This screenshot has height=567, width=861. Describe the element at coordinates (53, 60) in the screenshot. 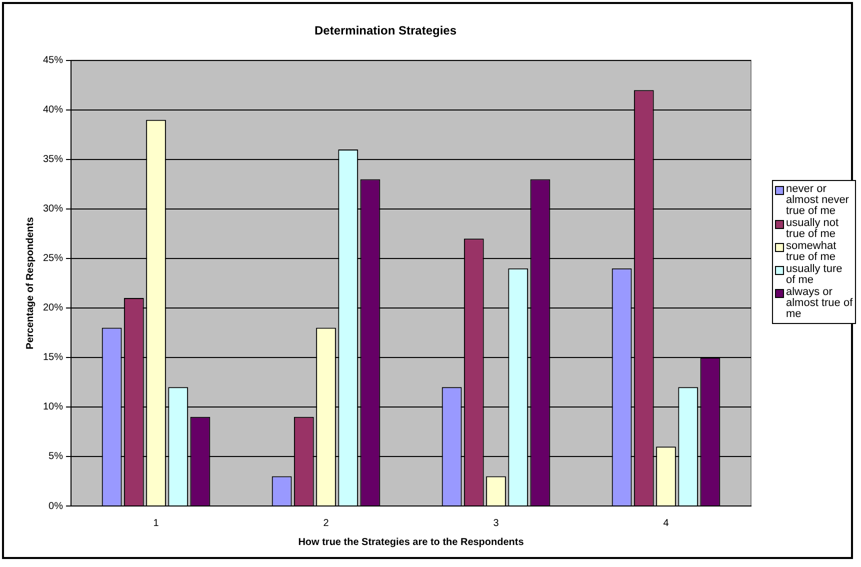

I see `y-tick-label: 45%` at that location.